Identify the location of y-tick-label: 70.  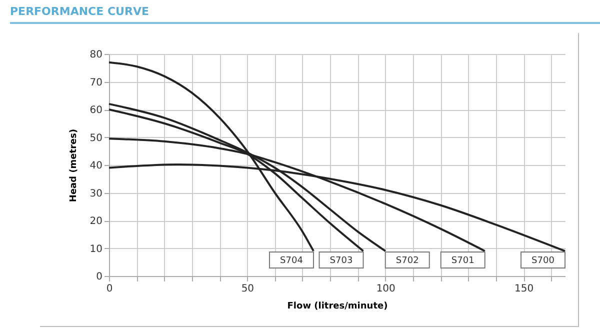
(96, 82).